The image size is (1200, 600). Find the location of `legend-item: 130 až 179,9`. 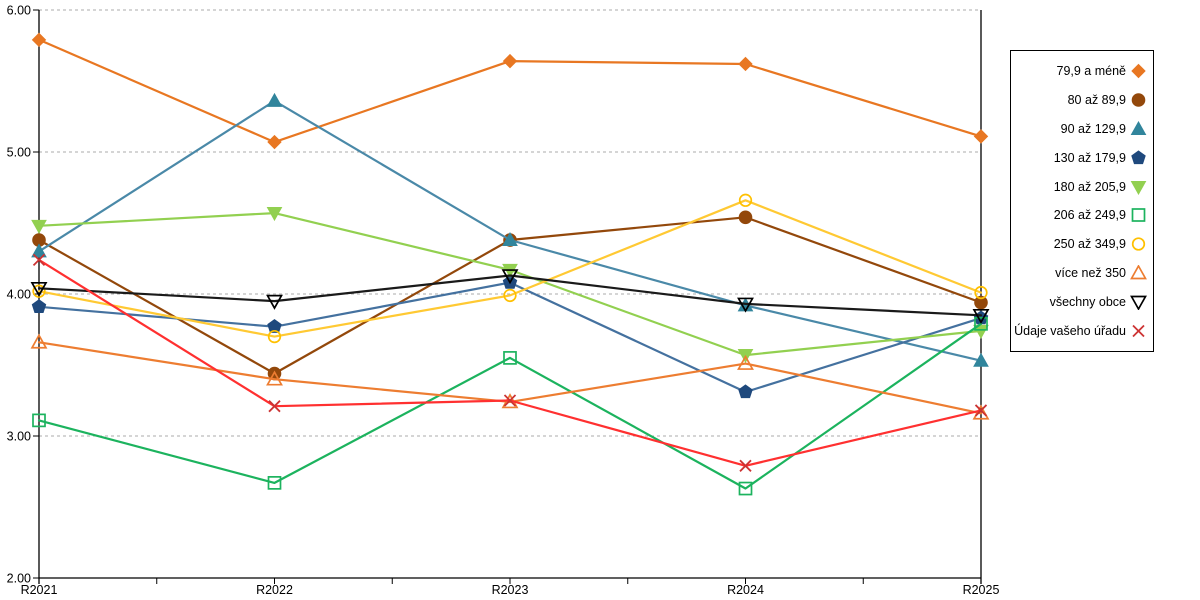

legend-item: 130 až 179,9 is located at coordinates (1081, 158).